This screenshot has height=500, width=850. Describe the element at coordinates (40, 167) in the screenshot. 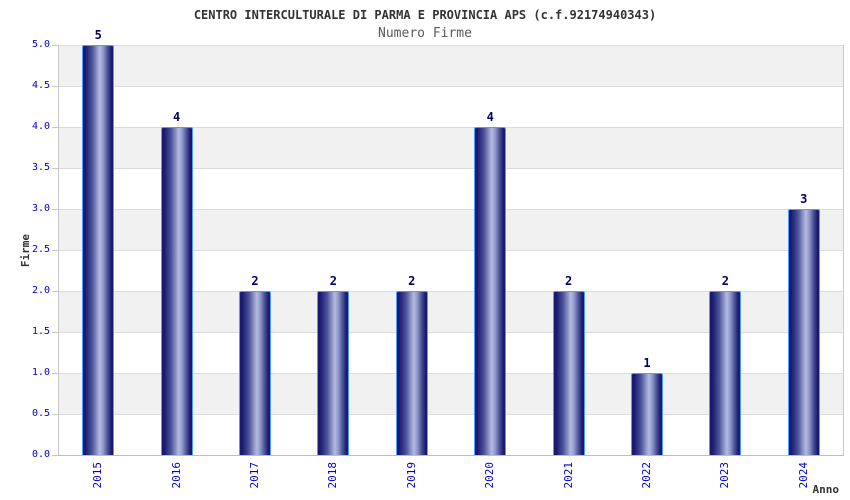

I see `y-tick-label: 3.5` at that location.